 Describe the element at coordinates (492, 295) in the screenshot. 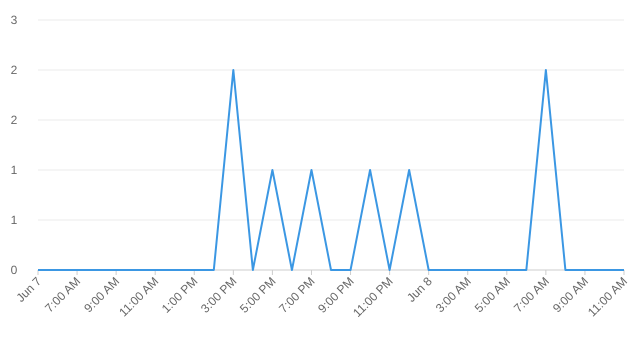

I see `x-tick-label: 5:00 AM` at that location.